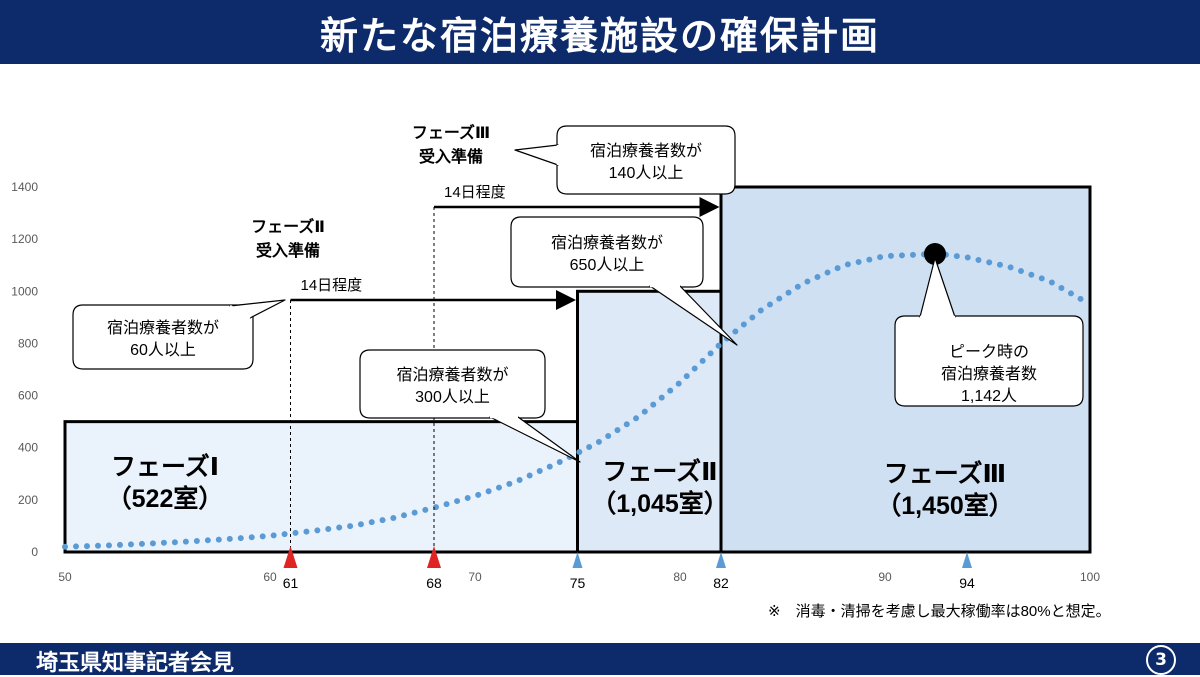 This screenshot has width=1200, height=677. What do you see at coordinates (989, 374) in the screenshot?
I see `callout-peak-text: ピーク時の宿泊療養者数 1,142人` at bounding box center [989, 374].